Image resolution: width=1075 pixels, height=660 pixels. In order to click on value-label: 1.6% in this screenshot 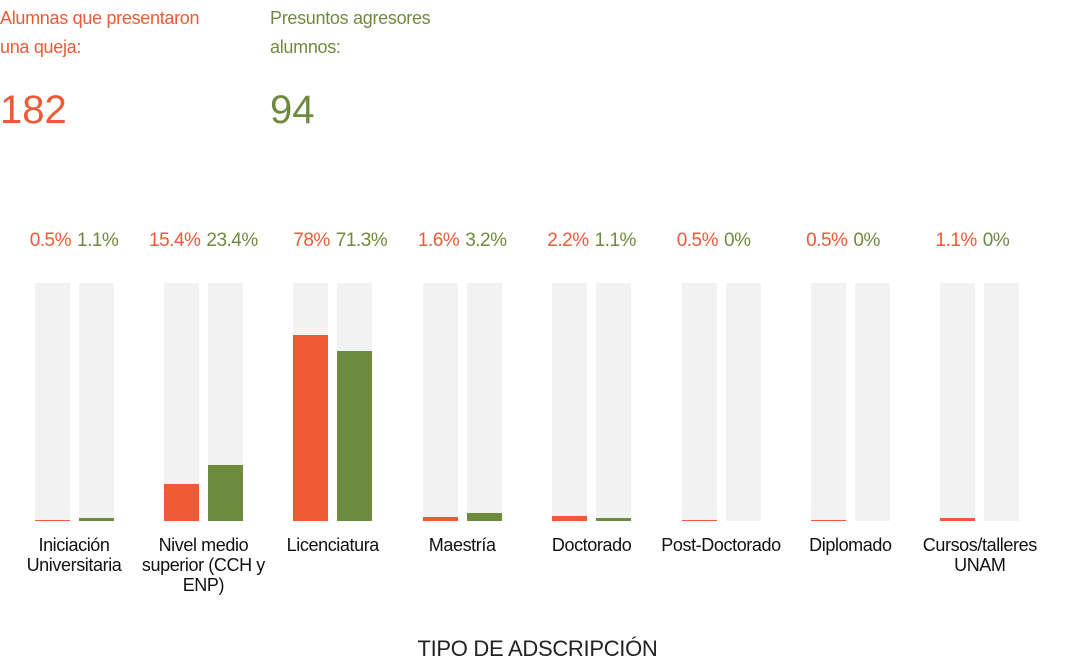, I will do `click(438, 240)`.